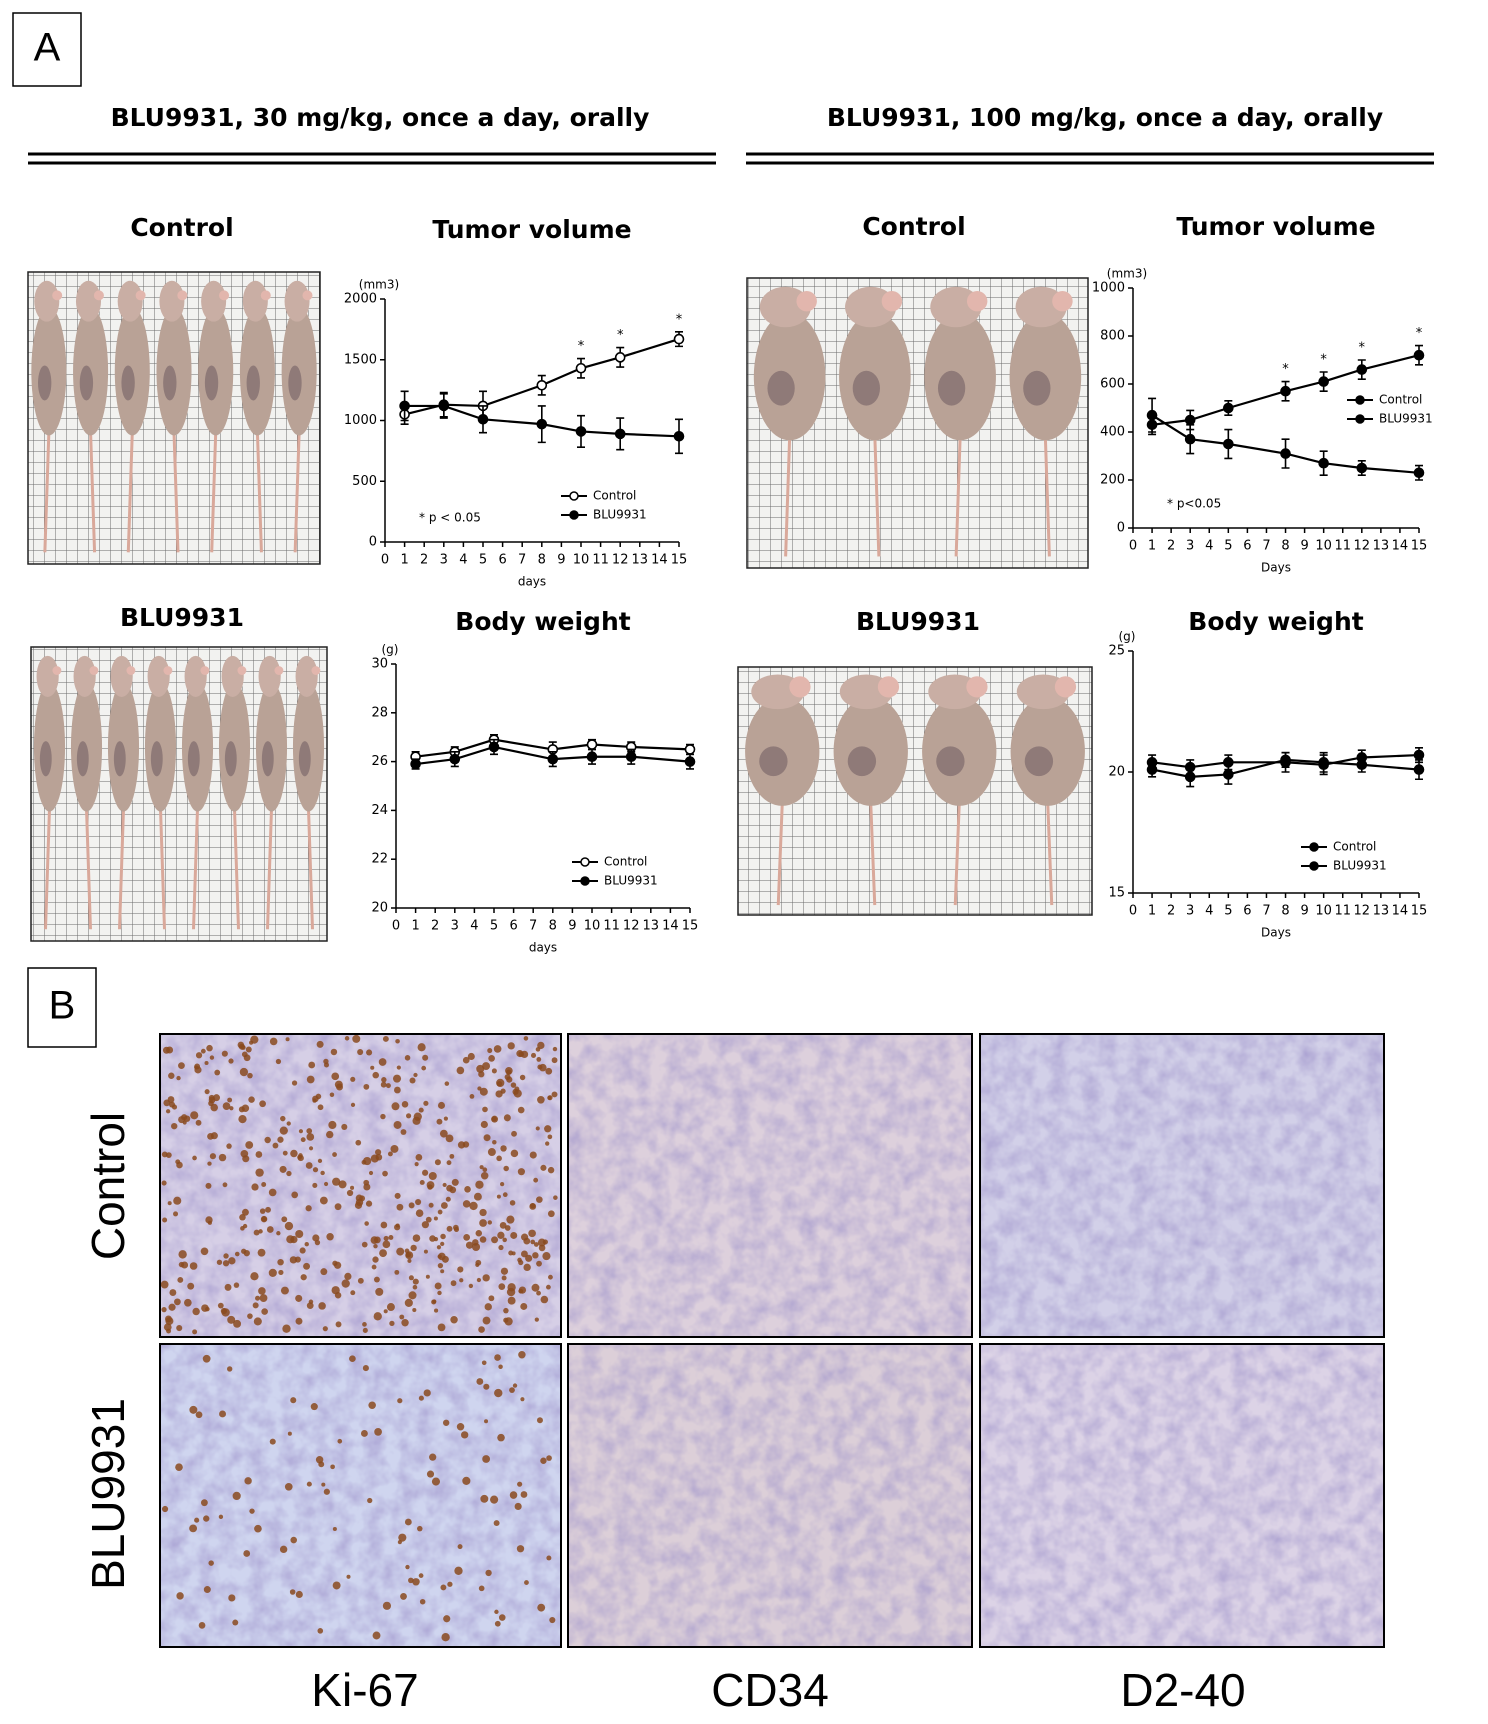  Describe the element at coordinates (1360, 866) in the screenshot. I see `legend-label: BLU9931` at that location.